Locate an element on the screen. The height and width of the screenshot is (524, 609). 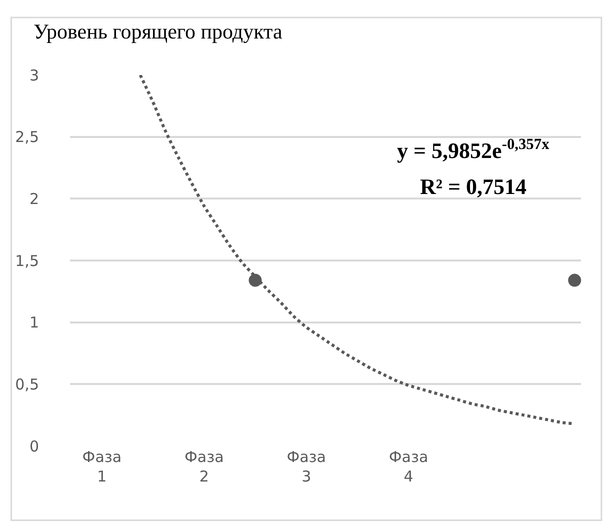
y-tick-label: 2,5 is located at coordinates (27, 137).